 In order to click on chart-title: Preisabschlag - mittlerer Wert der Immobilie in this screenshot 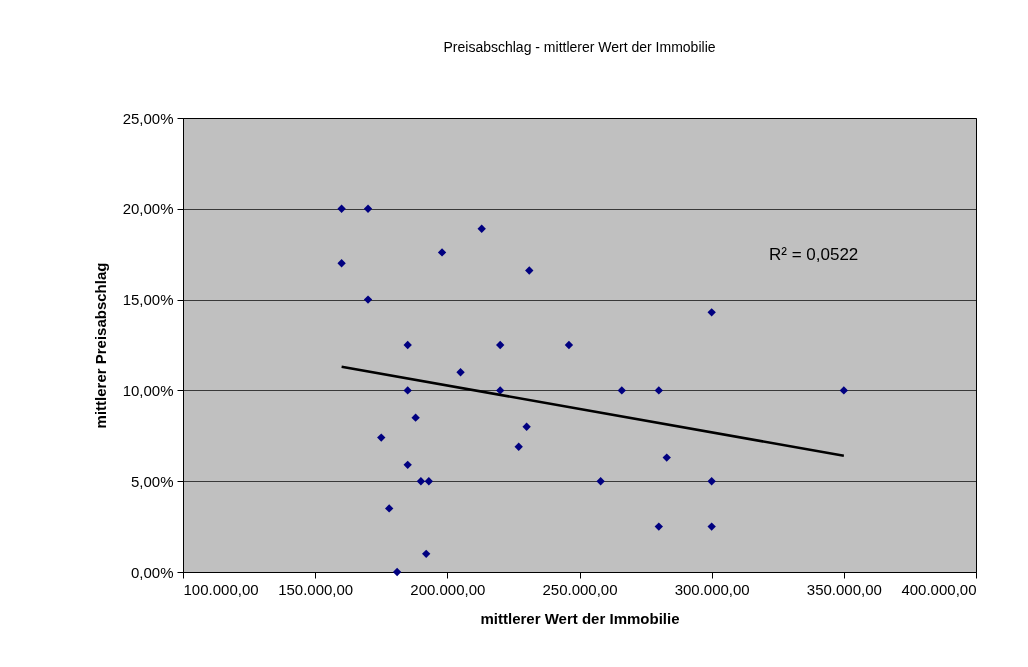, I will do `click(579, 47)`.